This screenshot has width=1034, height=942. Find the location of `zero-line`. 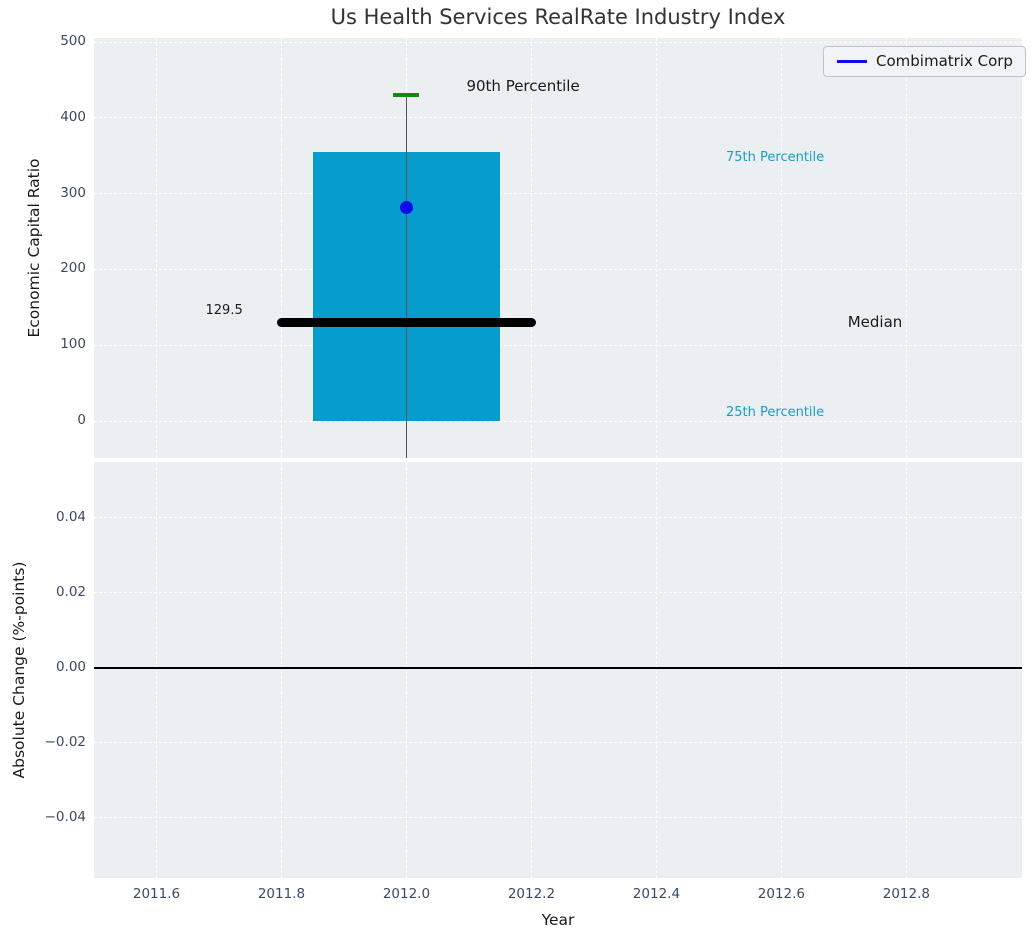

zero-line is located at coordinates (558, 667).